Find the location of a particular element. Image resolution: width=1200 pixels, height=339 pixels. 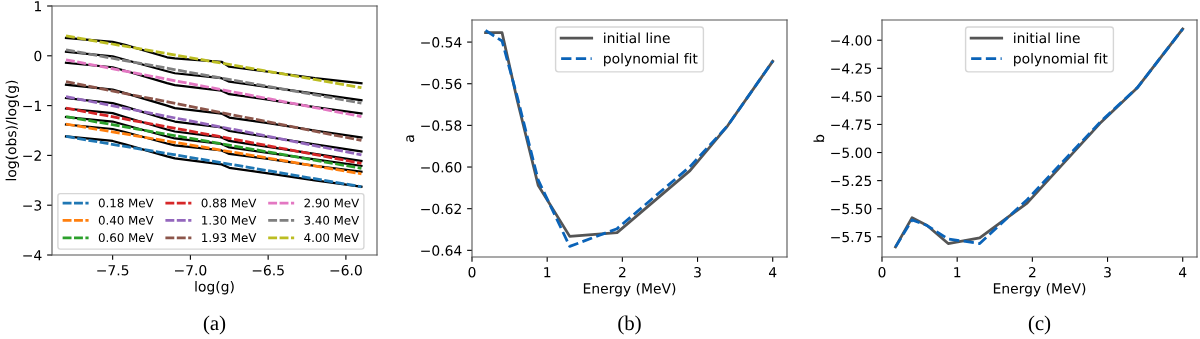

y-tick-label: −1 is located at coordinates (32, 105).